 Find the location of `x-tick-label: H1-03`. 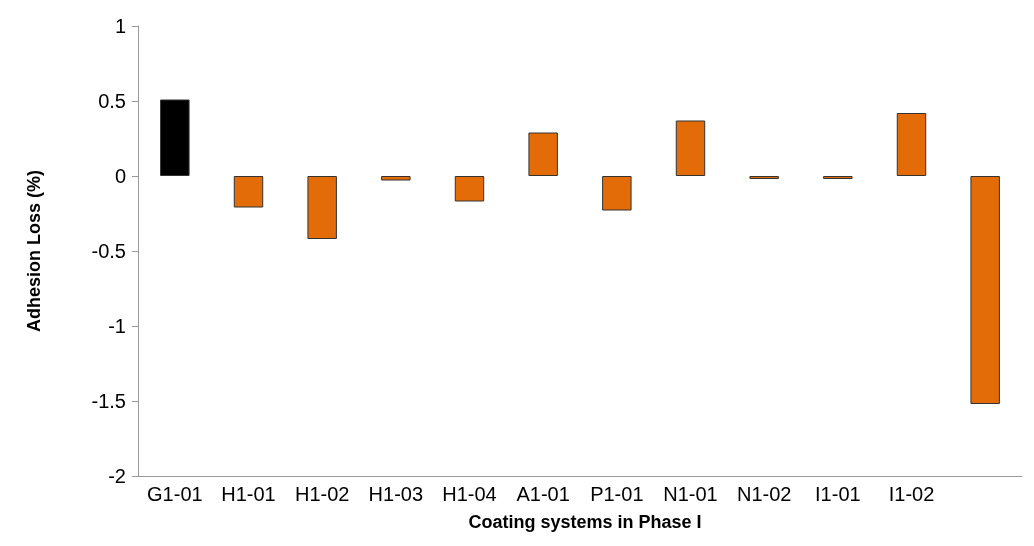

x-tick-label: H1-03 is located at coordinates (396, 494).